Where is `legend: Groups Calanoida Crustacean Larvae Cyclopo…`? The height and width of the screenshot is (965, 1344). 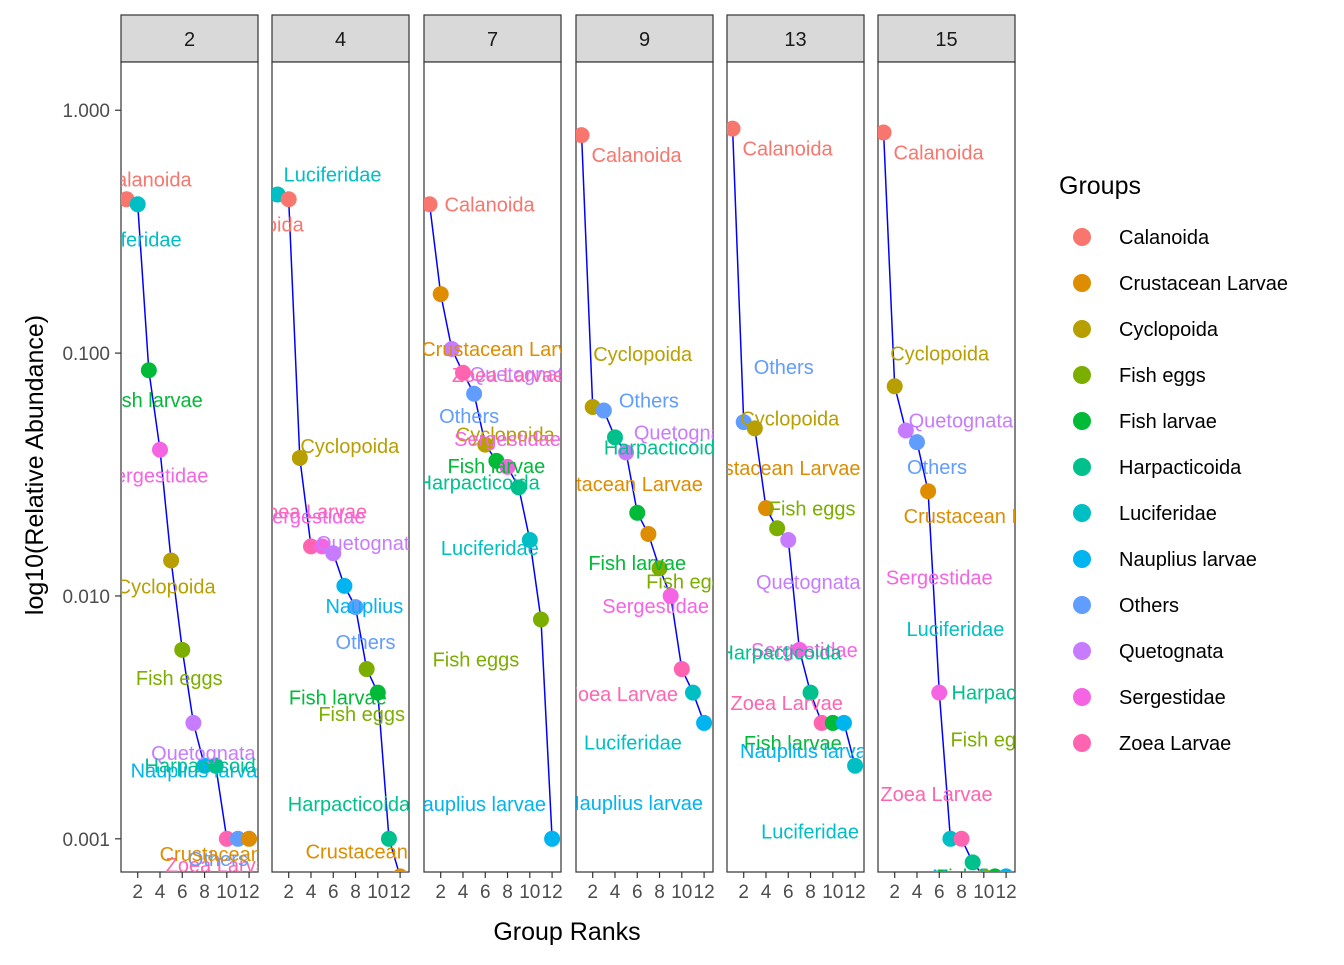
legend: Groups Calanoida Crustacean Larvae Cyclopo… is located at coordinates (1173, 463).